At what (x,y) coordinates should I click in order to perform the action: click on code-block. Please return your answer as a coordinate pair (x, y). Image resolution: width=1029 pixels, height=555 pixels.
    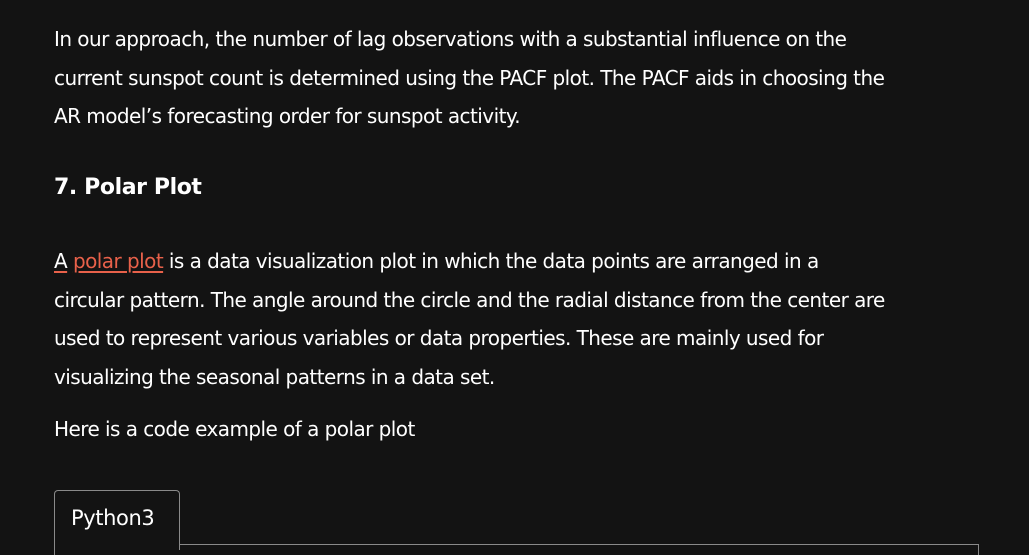
    Looking at the image, I should click on (516, 549).